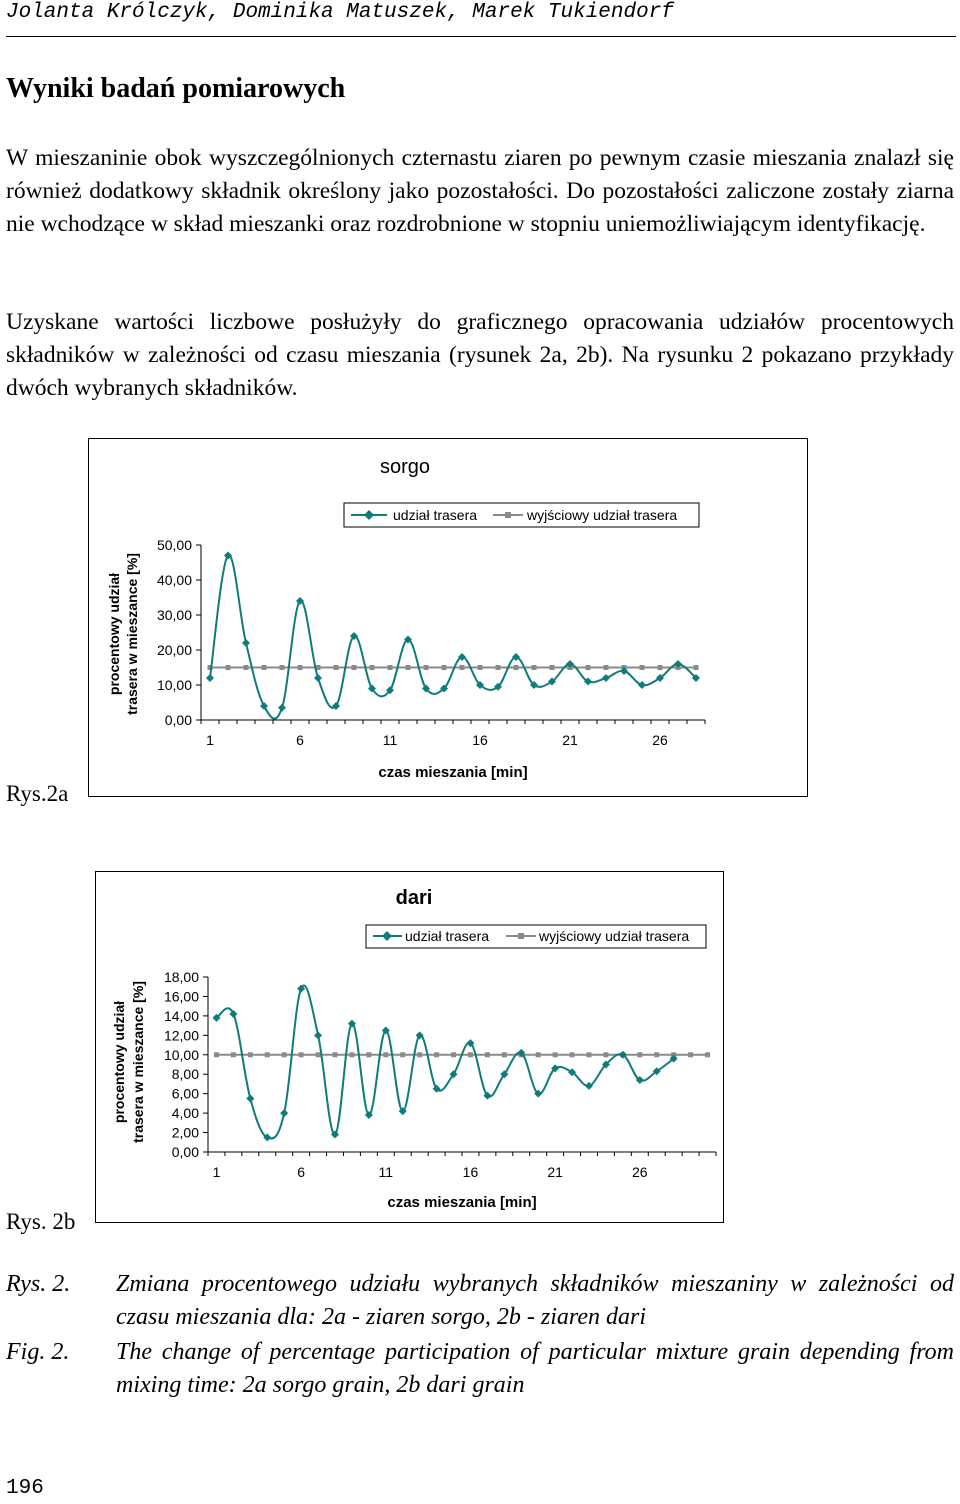  I want to click on chart-title: sorgo, so click(405, 467).